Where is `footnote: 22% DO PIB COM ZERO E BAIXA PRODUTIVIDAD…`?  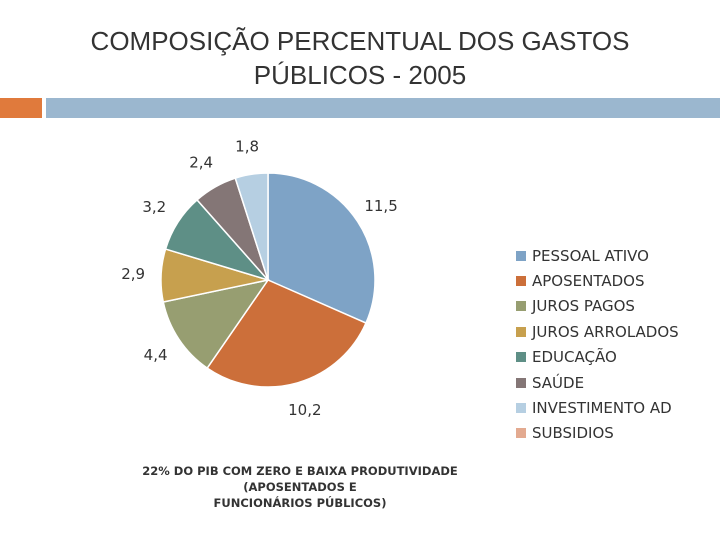 footnote: 22% DO PIB COM ZERO E BAIXA PRODUTIVIDAD… is located at coordinates (300, 487).